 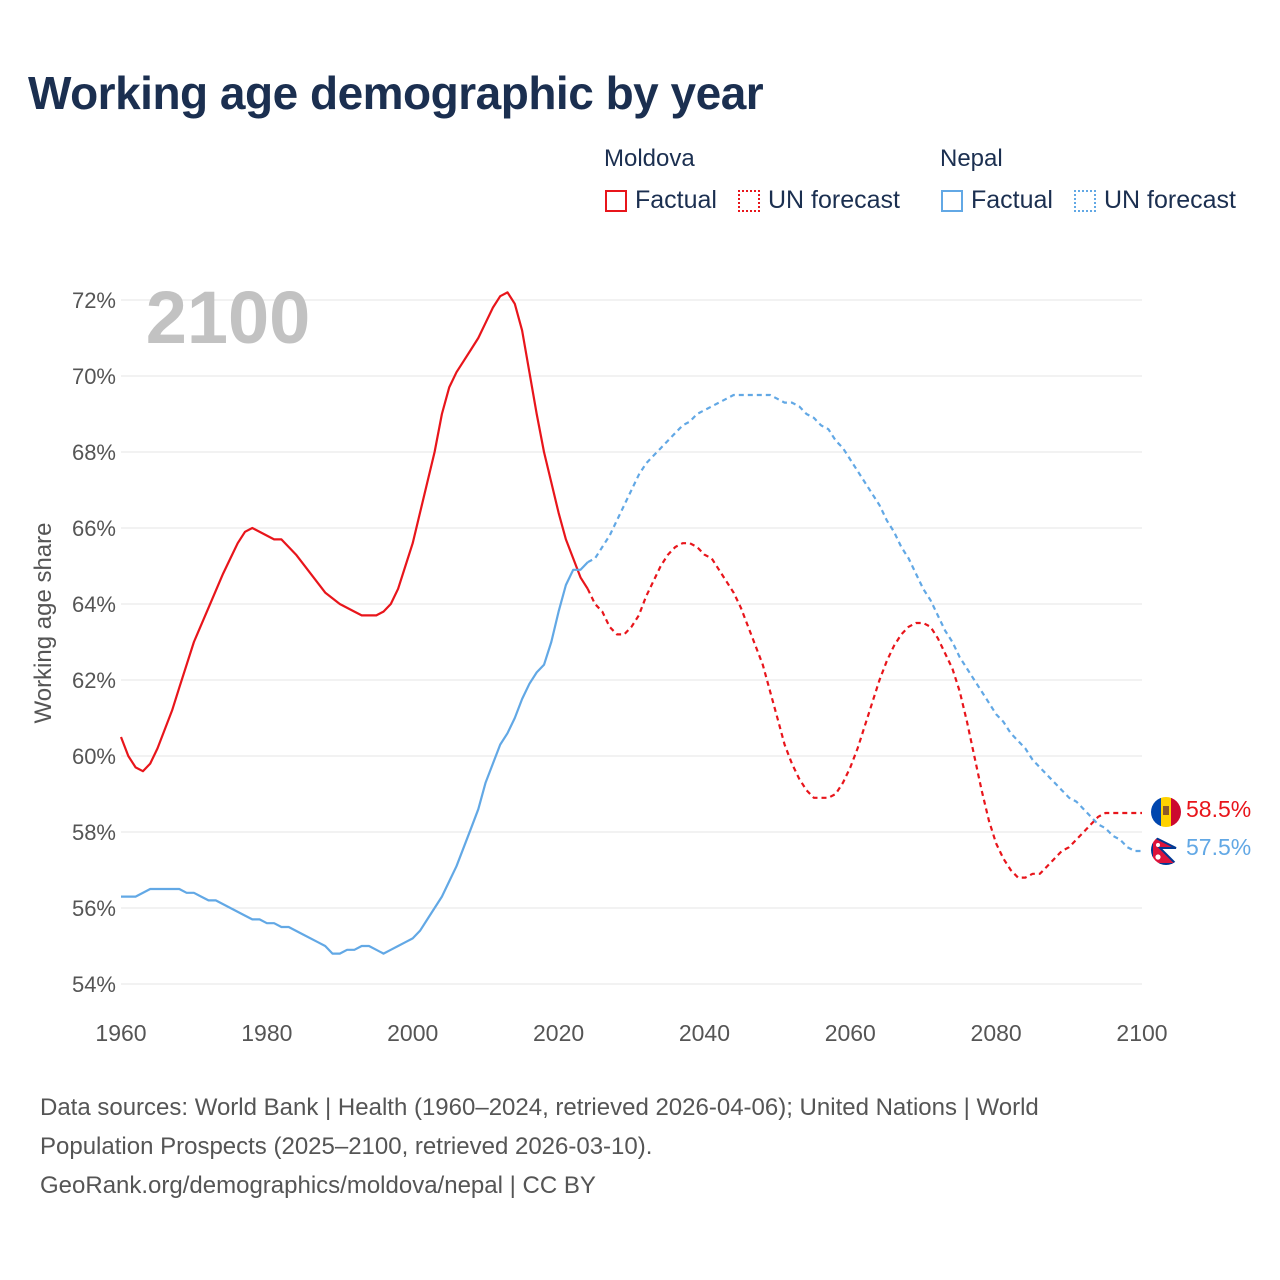 I want to click on y-tick-label: 62%, so click(x=94, y=680).